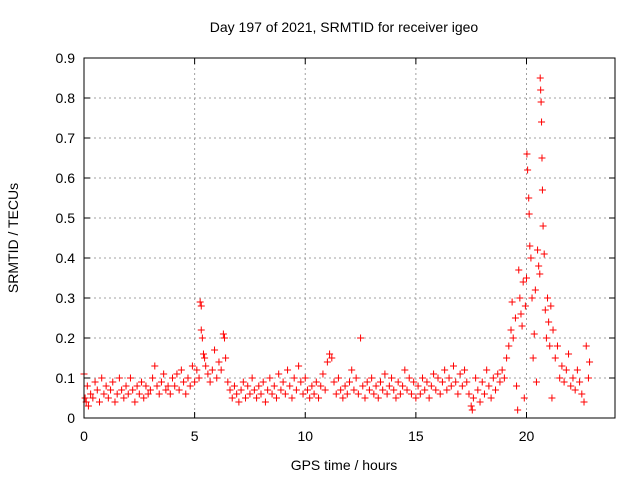 This screenshot has height=480, width=640. What do you see at coordinates (344, 465) in the screenshot?
I see `x-axis-label: GPS time / hours` at bounding box center [344, 465].